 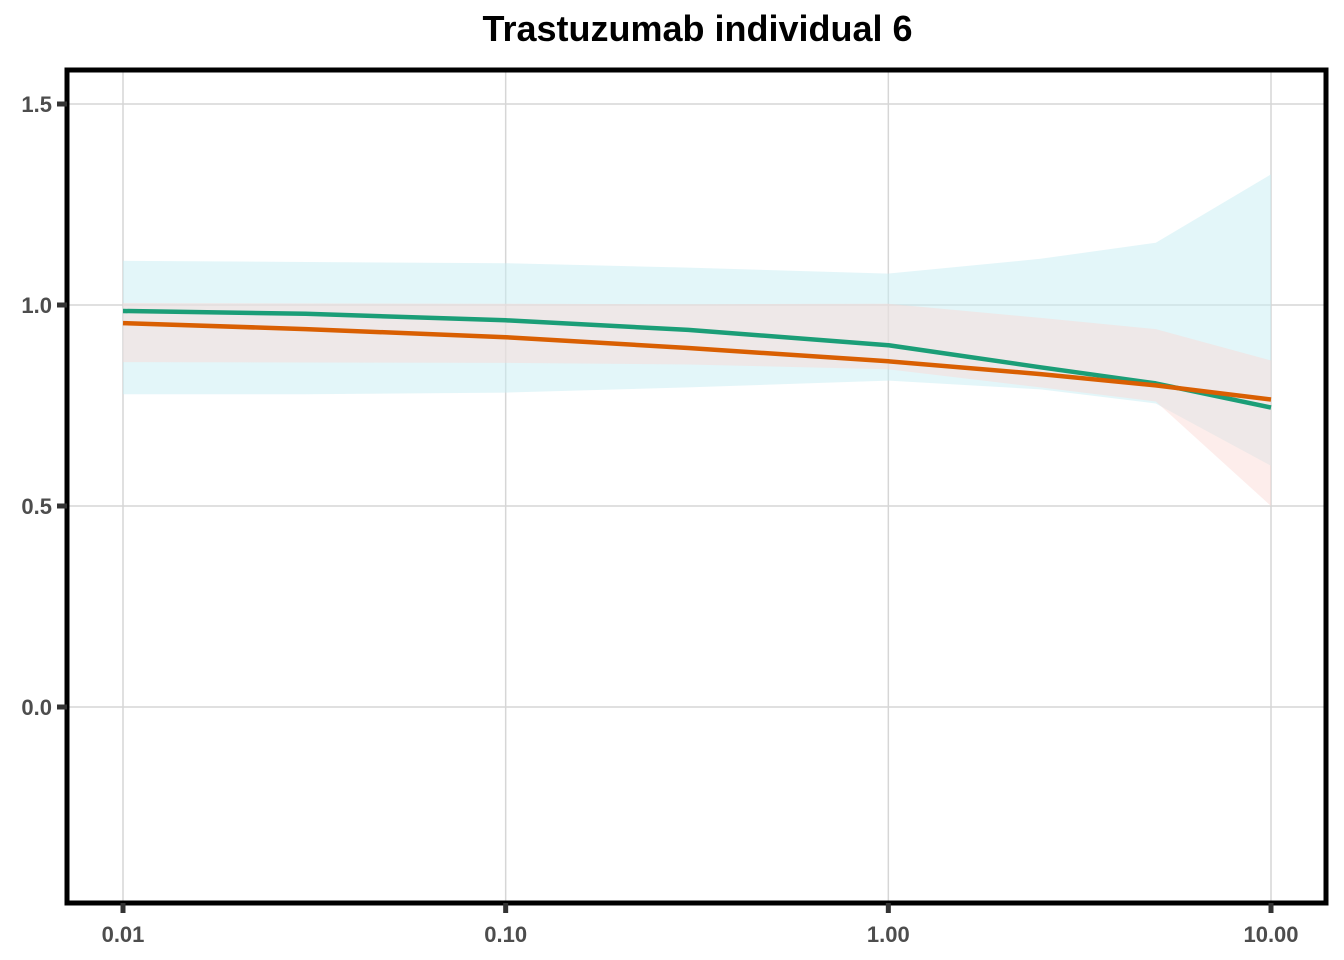 What do you see at coordinates (36, 305) in the screenshot?
I see `y-tick-label: 1.0` at bounding box center [36, 305].